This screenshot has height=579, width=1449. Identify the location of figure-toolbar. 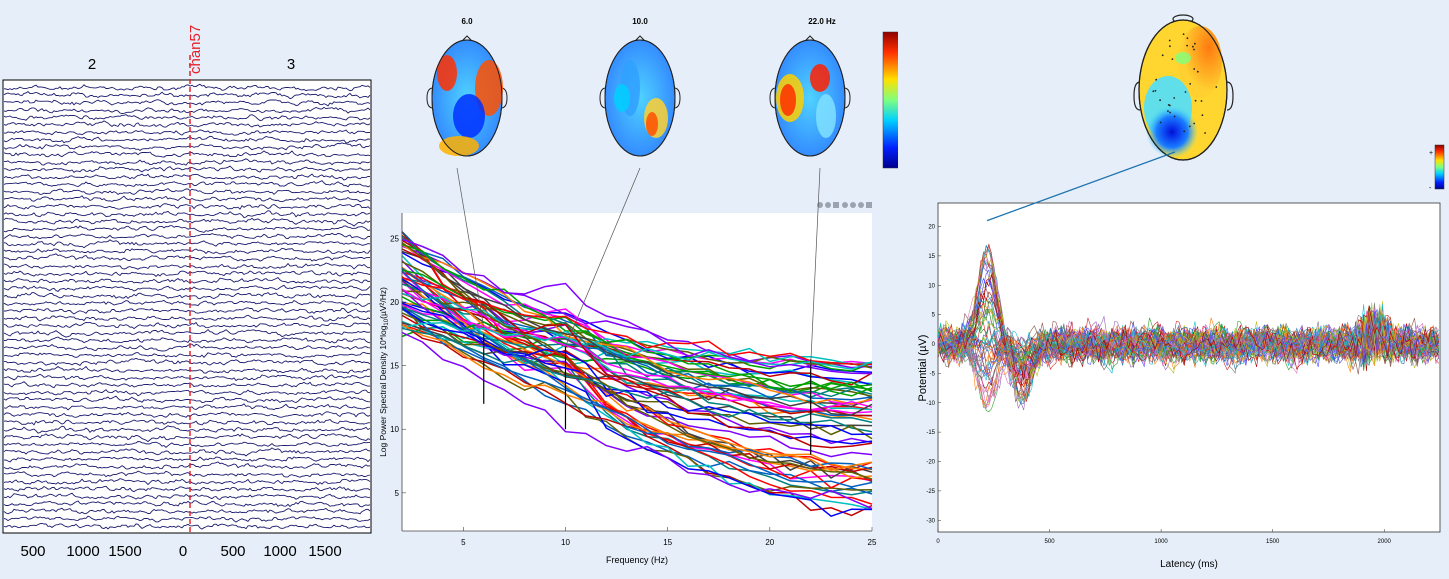
(844, 205).